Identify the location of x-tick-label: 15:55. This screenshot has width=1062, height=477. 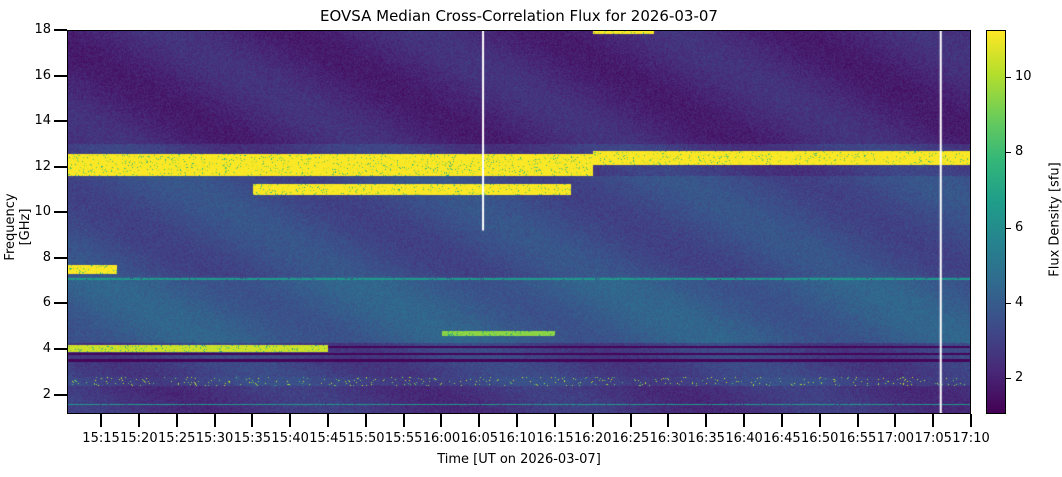
(403, 438).